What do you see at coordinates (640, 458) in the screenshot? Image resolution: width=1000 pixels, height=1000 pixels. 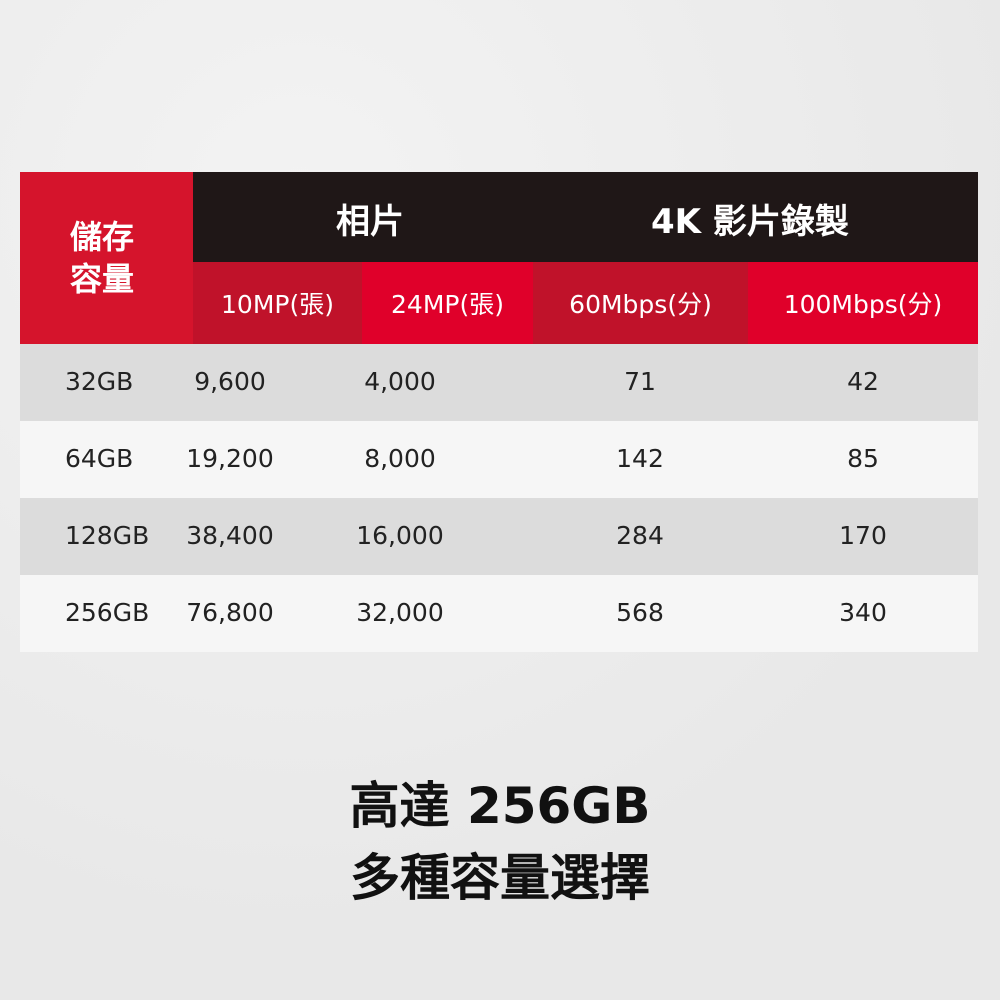 I see `table-cell: 142` at bounding box center [640, 458].